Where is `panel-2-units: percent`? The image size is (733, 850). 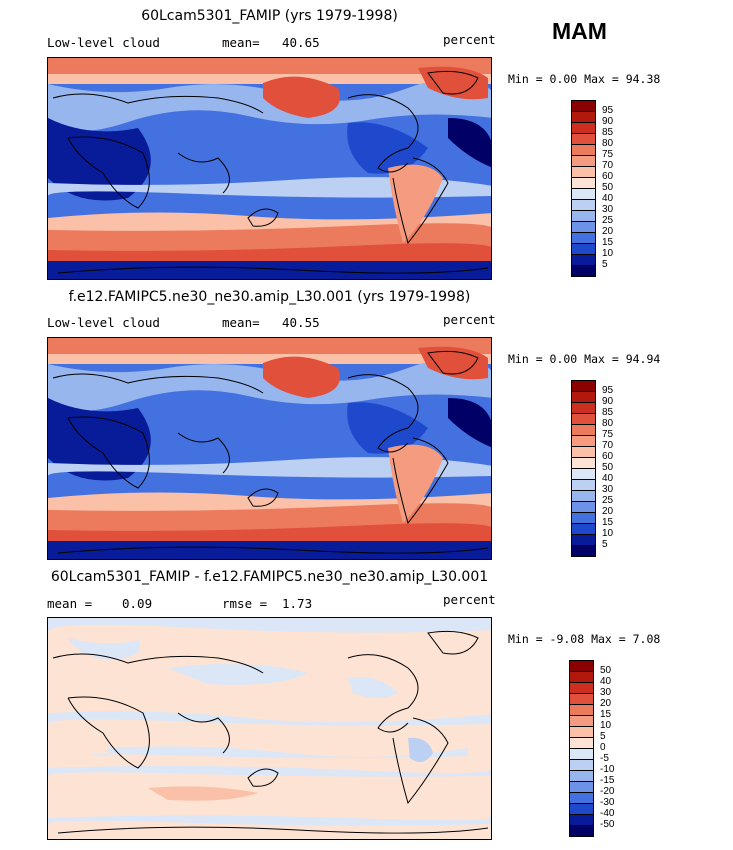
panel-2-units: percent is located at coordinates (469, 319).